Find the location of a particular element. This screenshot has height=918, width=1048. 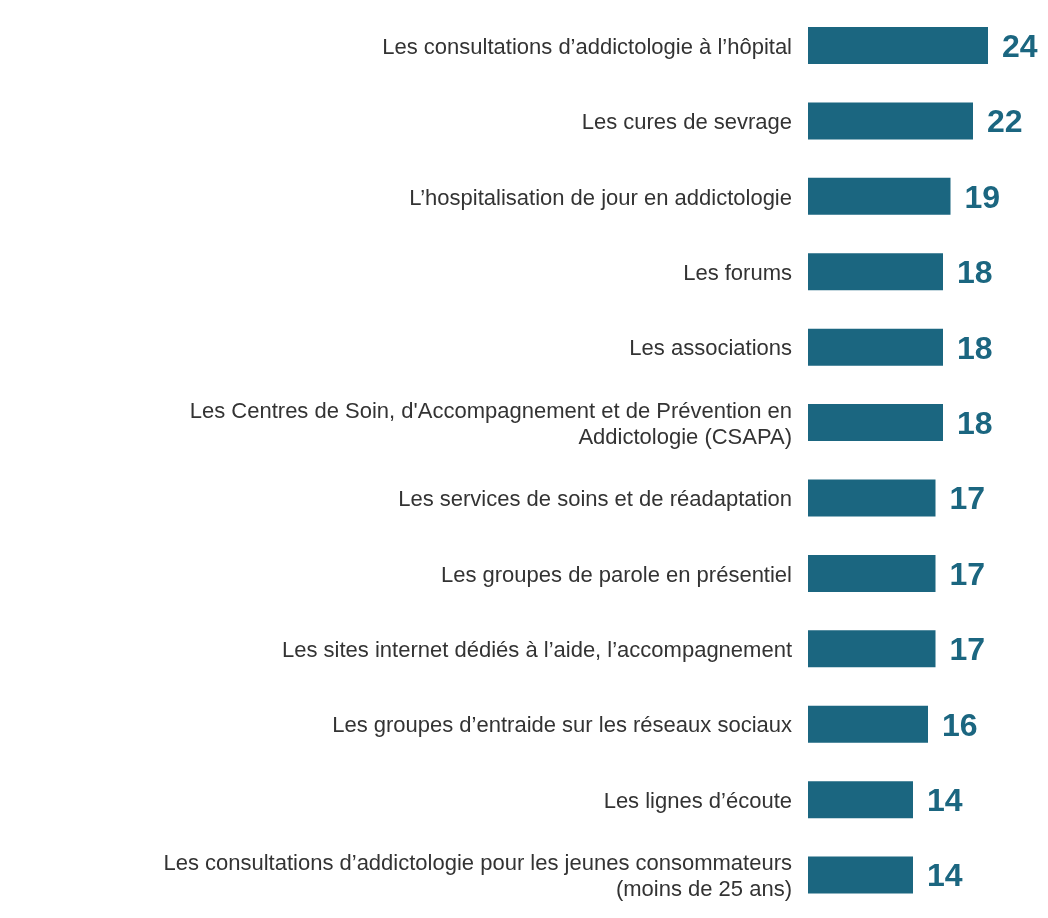

data-label: 22 is located at coordinates (1005, 121).